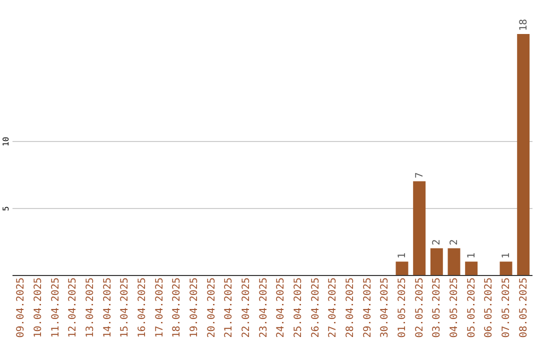  What do you see at coordinates (368, 308) in the screenshot?
I see `x-tick-label: 29.04.2025` at bounding box center [368, 308].